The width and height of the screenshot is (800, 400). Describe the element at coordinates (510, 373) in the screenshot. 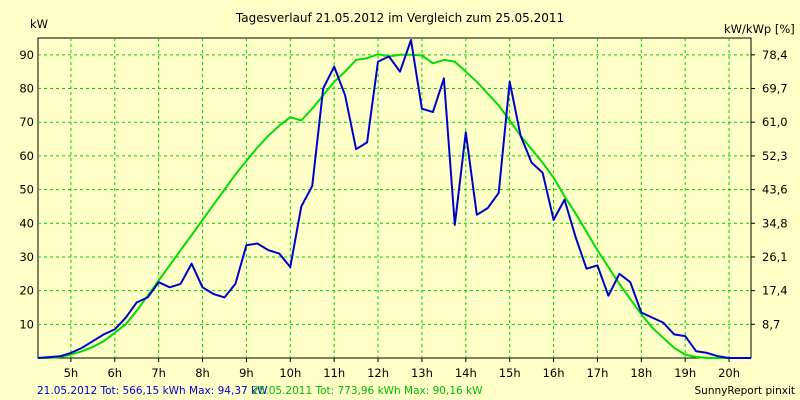

I see `x-tick-label: 15h` at that location.